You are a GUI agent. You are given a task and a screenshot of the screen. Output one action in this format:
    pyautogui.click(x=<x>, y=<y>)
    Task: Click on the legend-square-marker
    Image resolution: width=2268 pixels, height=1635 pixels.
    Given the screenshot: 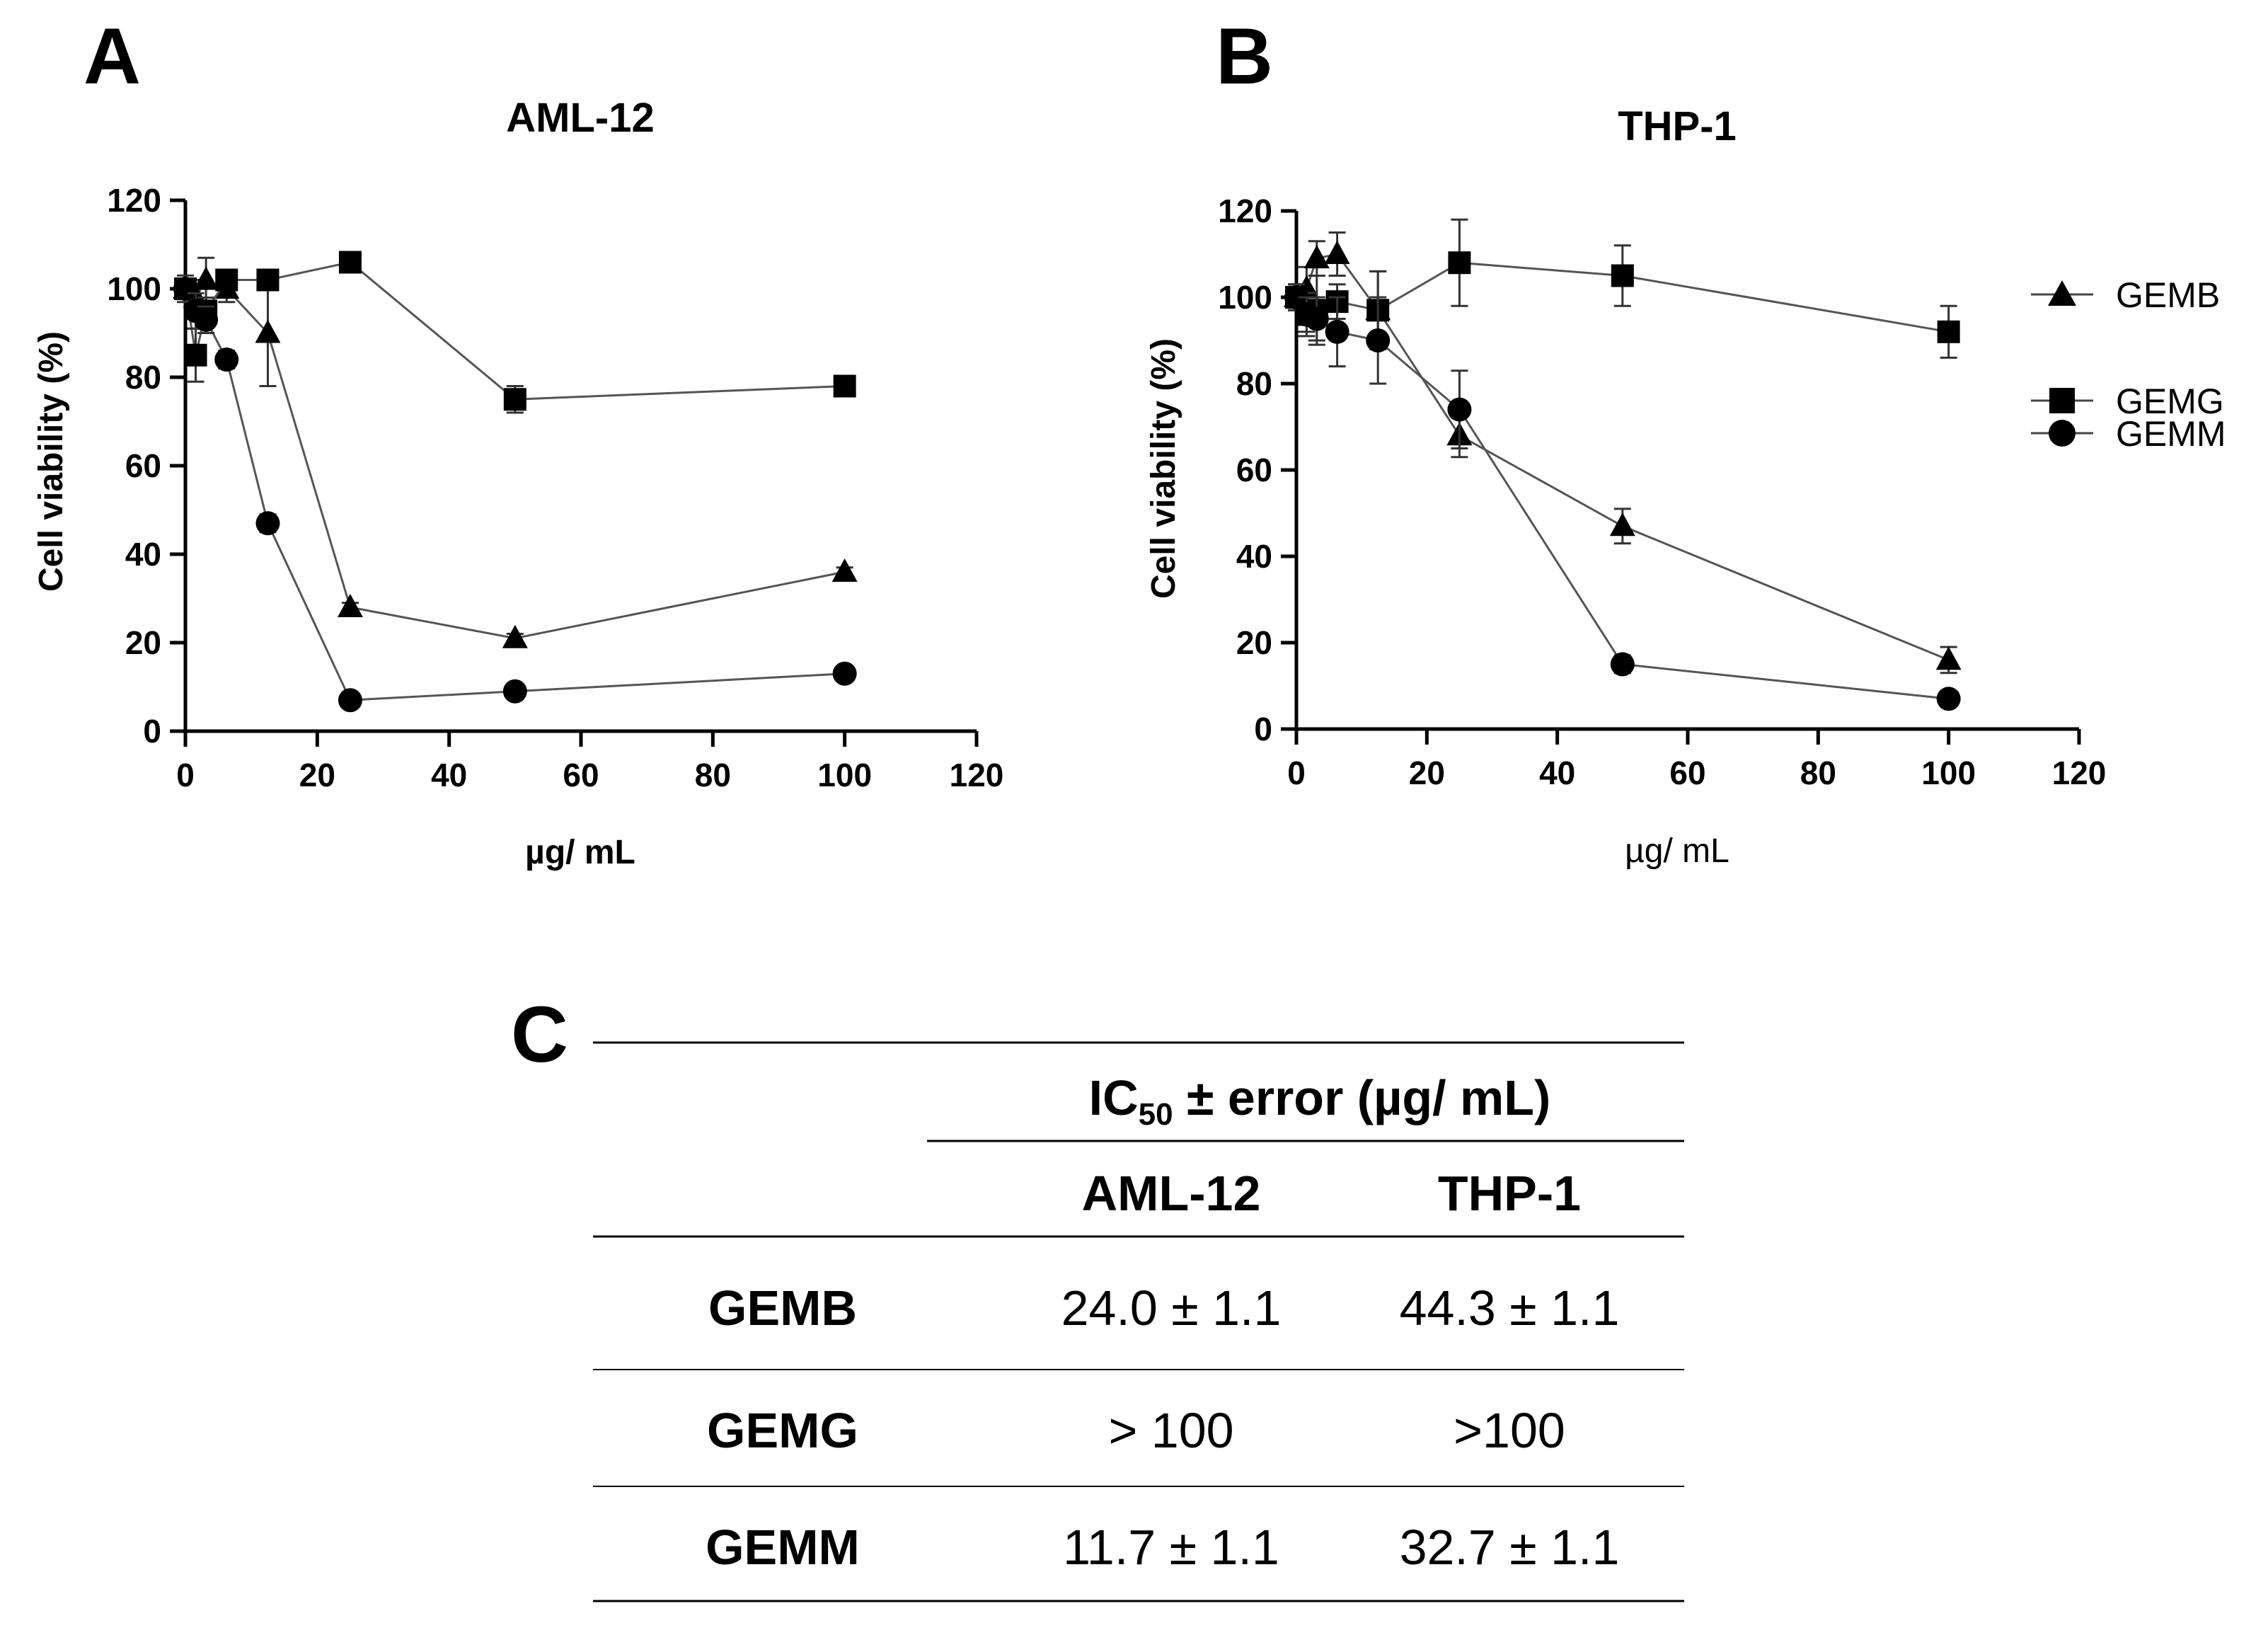 What is the action you would take?
    pyautogui.click(x=2062, y=400)
    